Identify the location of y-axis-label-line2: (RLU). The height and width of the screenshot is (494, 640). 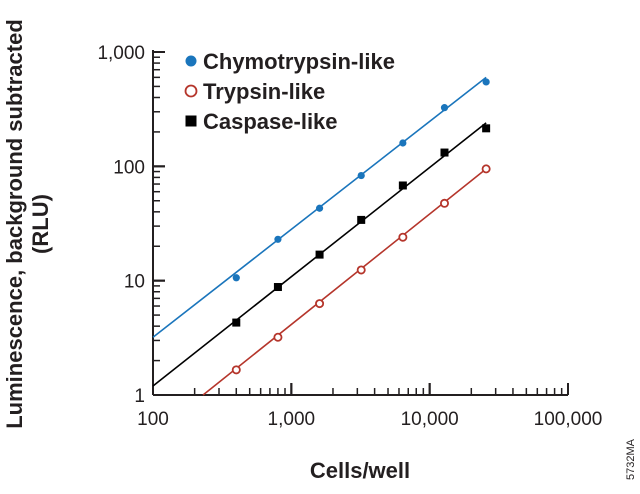
(40, 224).